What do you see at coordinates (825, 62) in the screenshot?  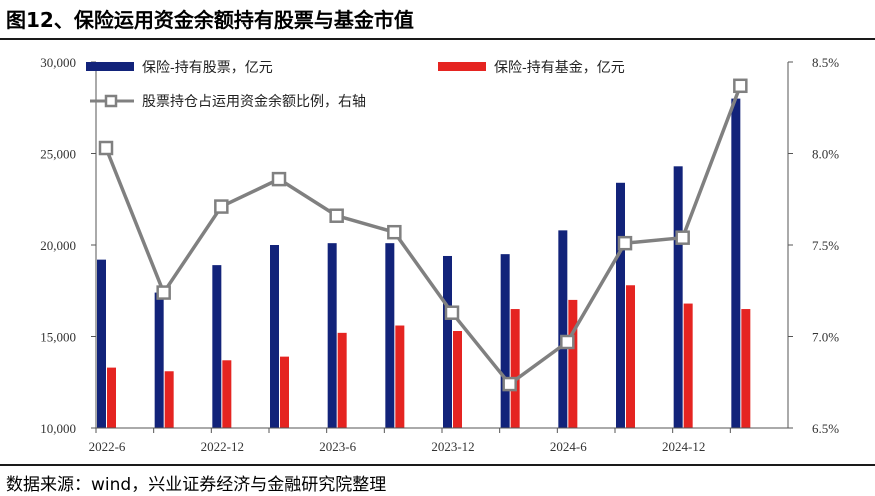 I see `y-right-tick-label: 8.5%` at bounding box center [825, 62].